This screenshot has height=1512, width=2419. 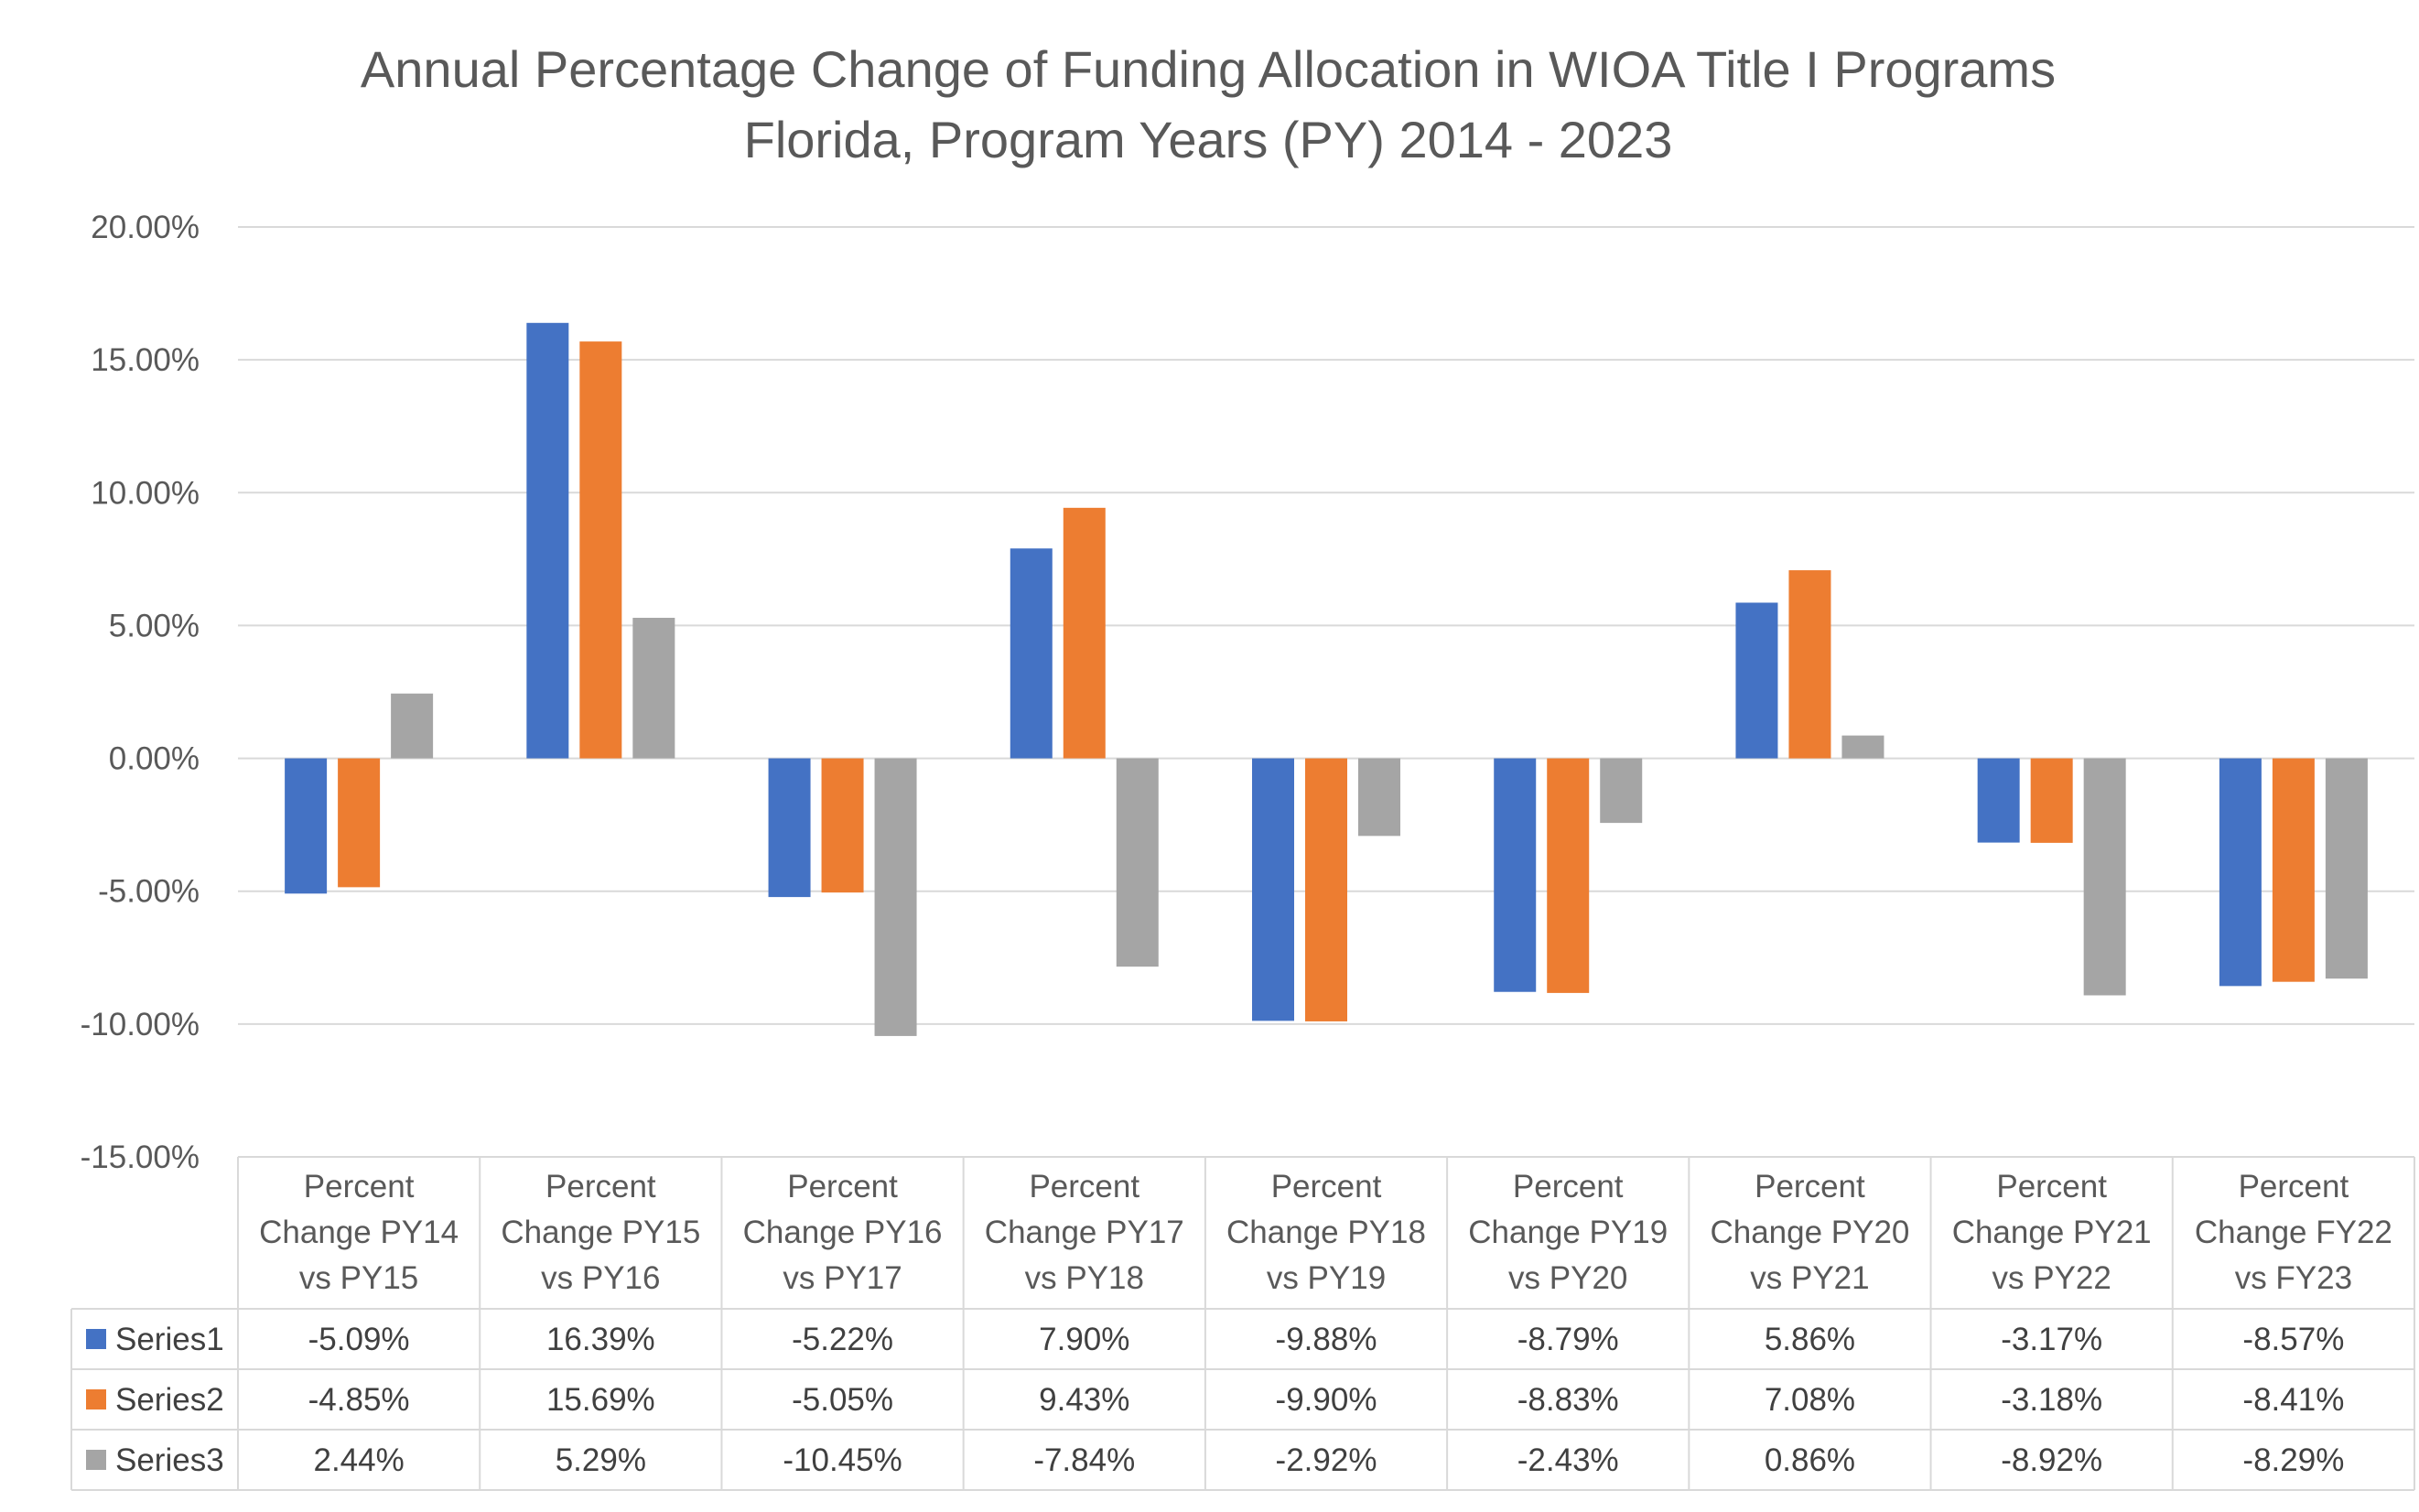 What do you see at coordinates (1326, 1460) in the screenshot?
I see `data-label: -2.92%` at bounding box center [1326, 1460].